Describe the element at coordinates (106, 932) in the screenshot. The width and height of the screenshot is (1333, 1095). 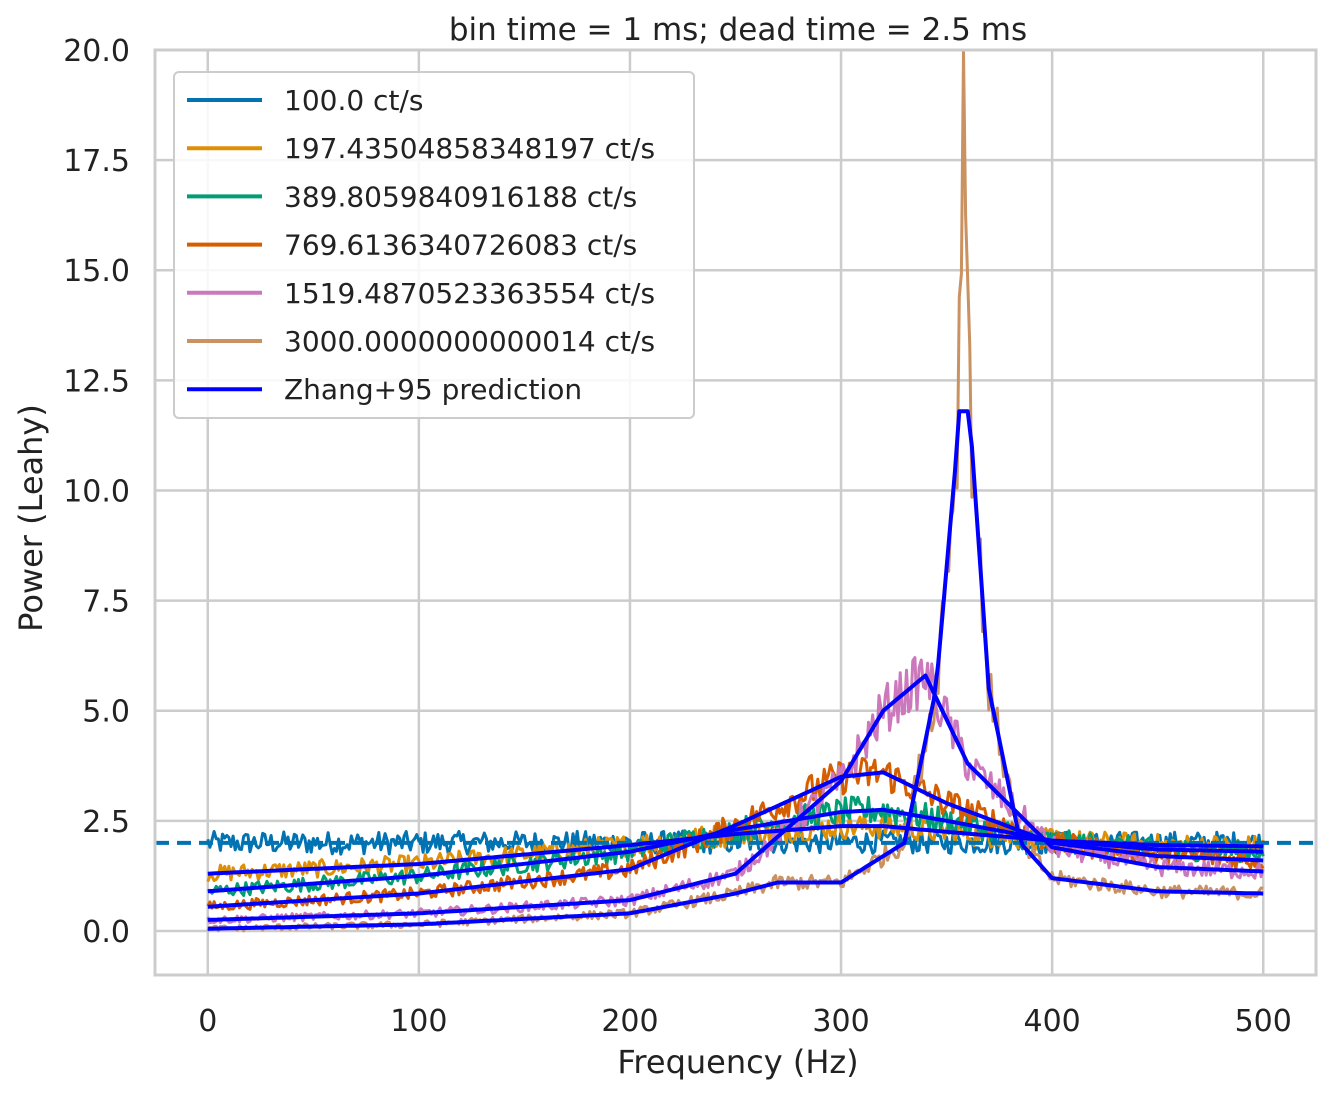
I see `y-tick-label: 0.0` at that location.